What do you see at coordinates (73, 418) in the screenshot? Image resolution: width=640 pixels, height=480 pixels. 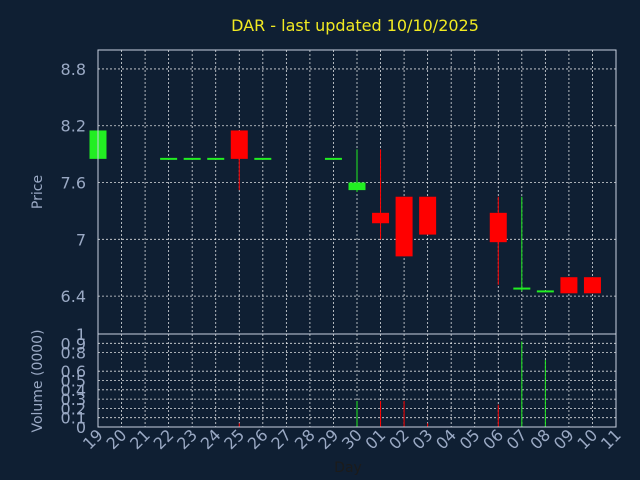 I see `volume-tick-label: 0.1` at bounding box center [73, 418].